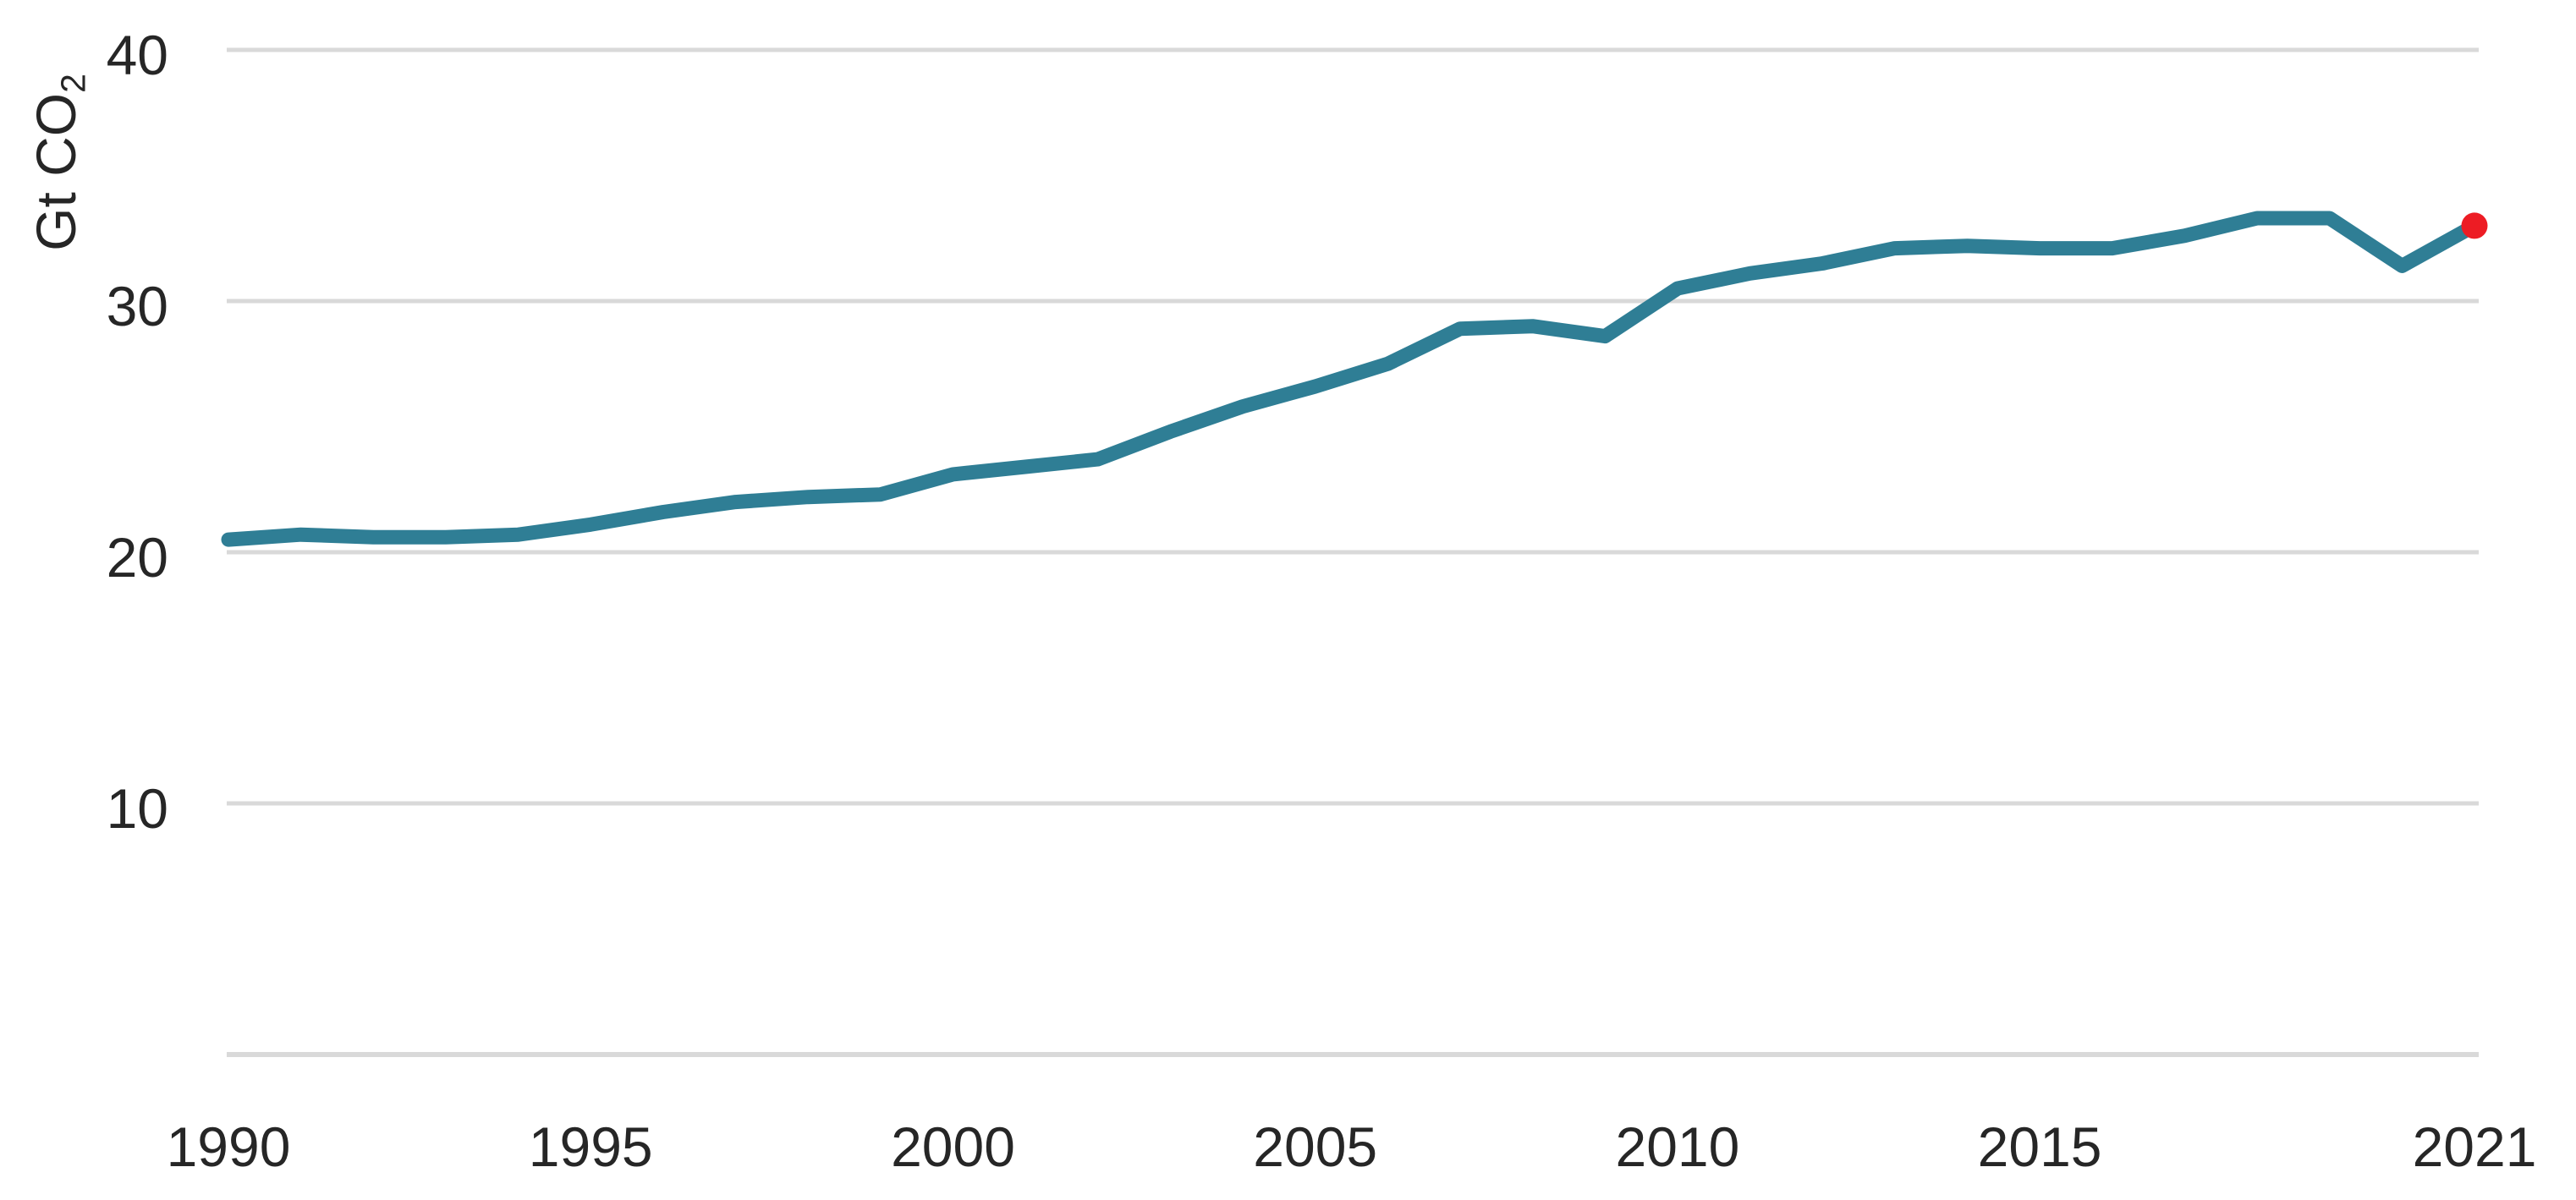 This screenshot has width=2576, height=1200. What do you see at coordinates (591, 1147) in the screenshot?
I see `x-axis-tick-label-1995: 1995` at bounding box center [591, 1147].